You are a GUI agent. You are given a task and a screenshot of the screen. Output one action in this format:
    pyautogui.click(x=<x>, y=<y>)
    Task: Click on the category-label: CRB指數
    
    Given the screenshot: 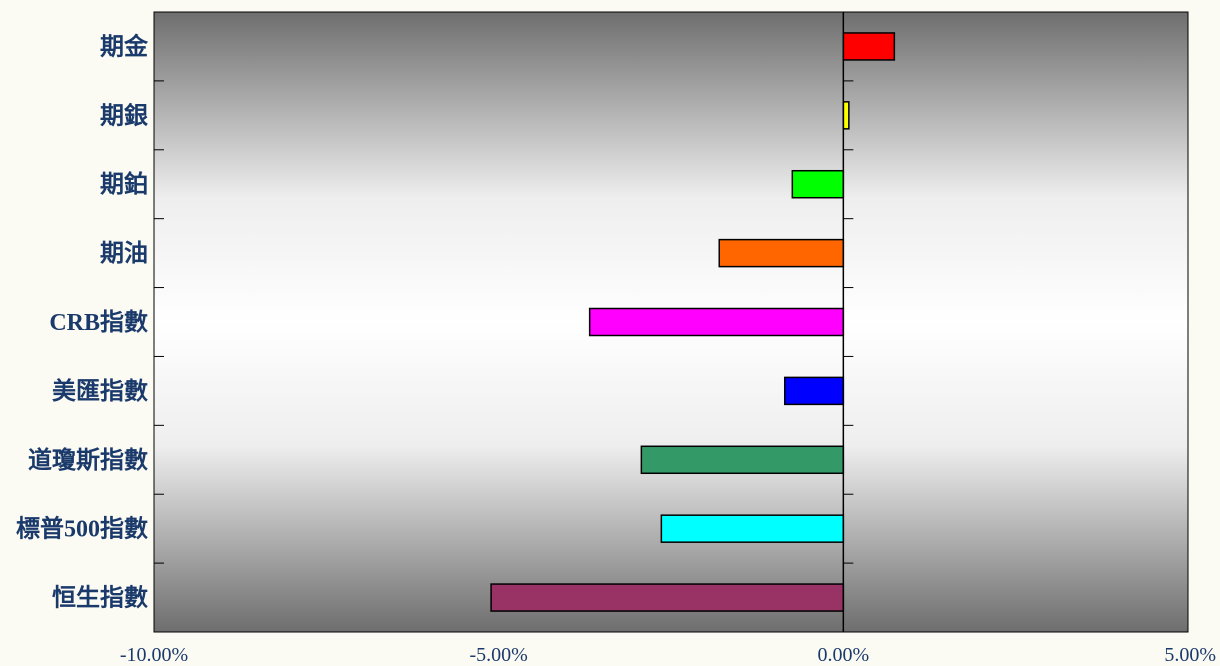 What is the action you would take?
    pyautogui.click(x=98, y=322)
    